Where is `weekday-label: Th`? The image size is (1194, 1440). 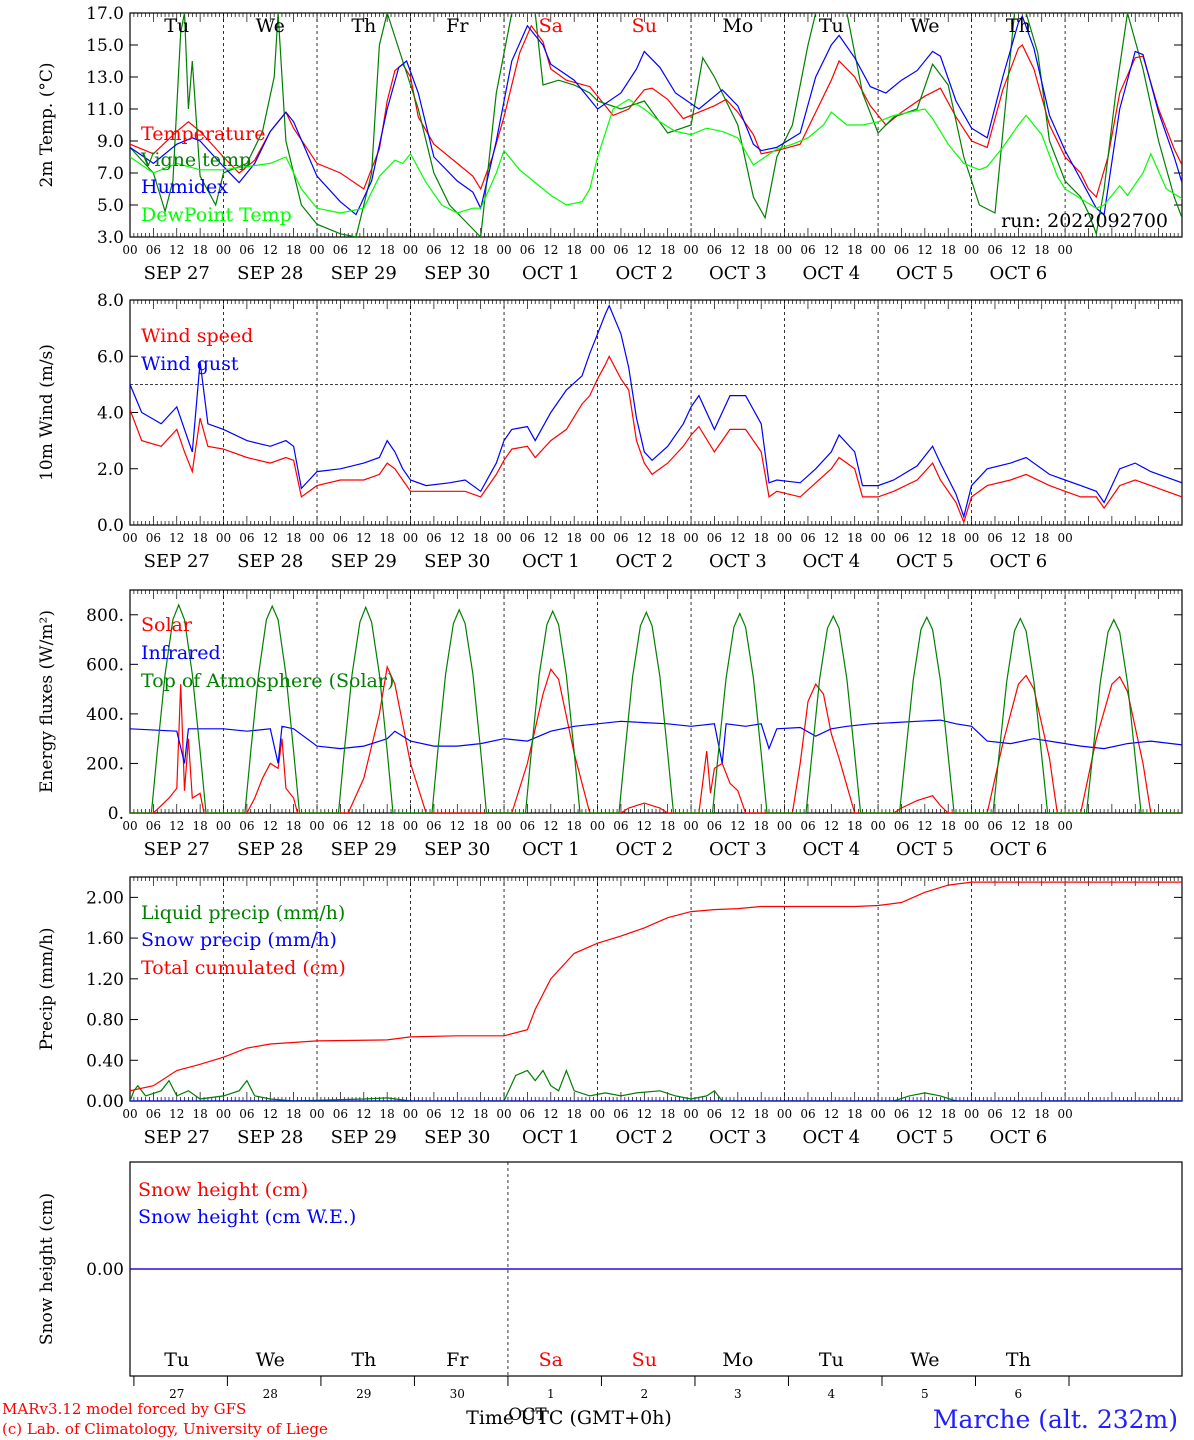 weekday-label: Th is located at coordinates (363, 1360).